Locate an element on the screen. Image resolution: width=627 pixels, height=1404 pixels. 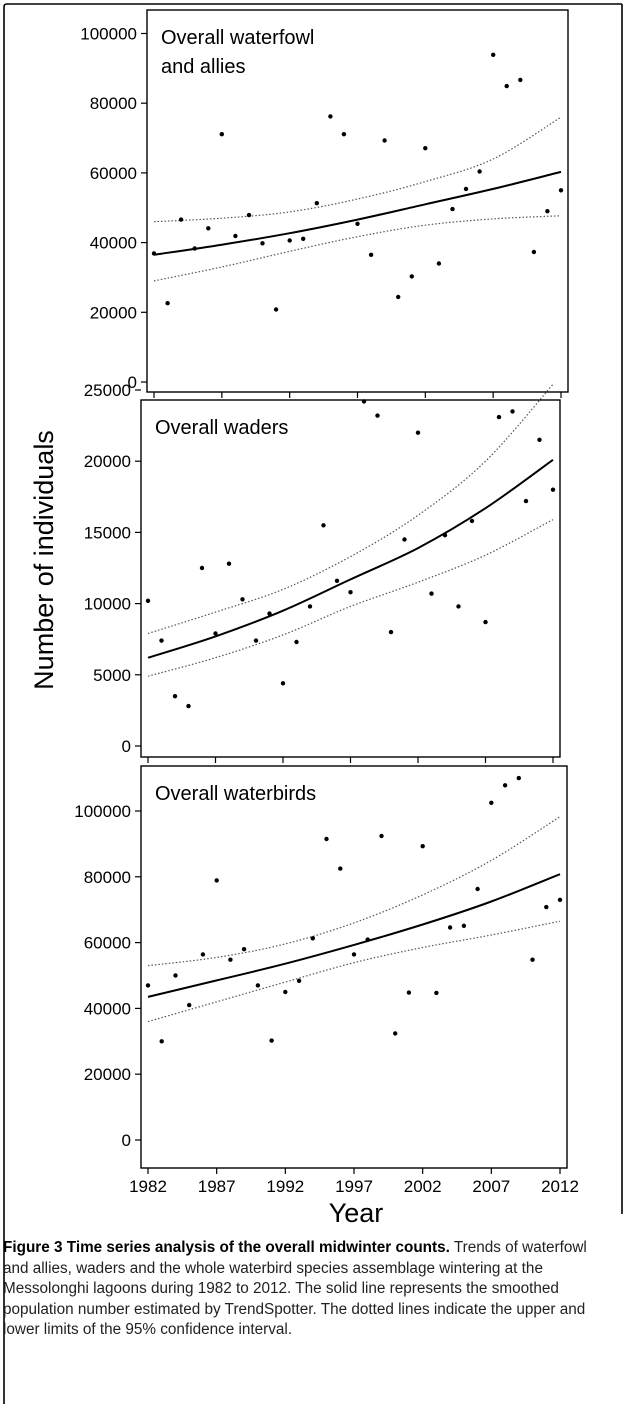
x-tick-label: 1992 is located at coordinates (285, 1186).